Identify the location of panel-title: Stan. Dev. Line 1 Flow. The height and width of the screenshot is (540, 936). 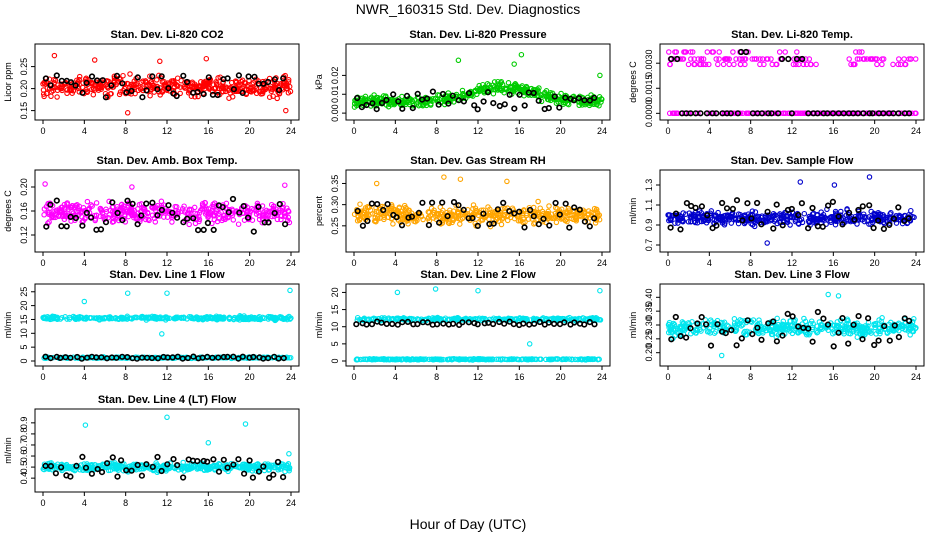
(167, 275).